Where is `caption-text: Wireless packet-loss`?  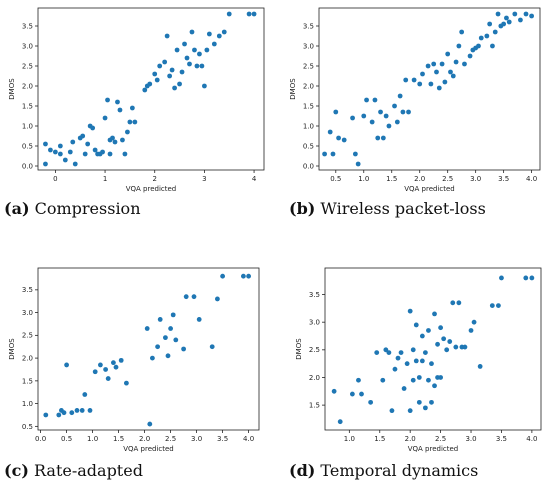
caption-text: Wireless packet-loss is located at coordinates (403, 208).